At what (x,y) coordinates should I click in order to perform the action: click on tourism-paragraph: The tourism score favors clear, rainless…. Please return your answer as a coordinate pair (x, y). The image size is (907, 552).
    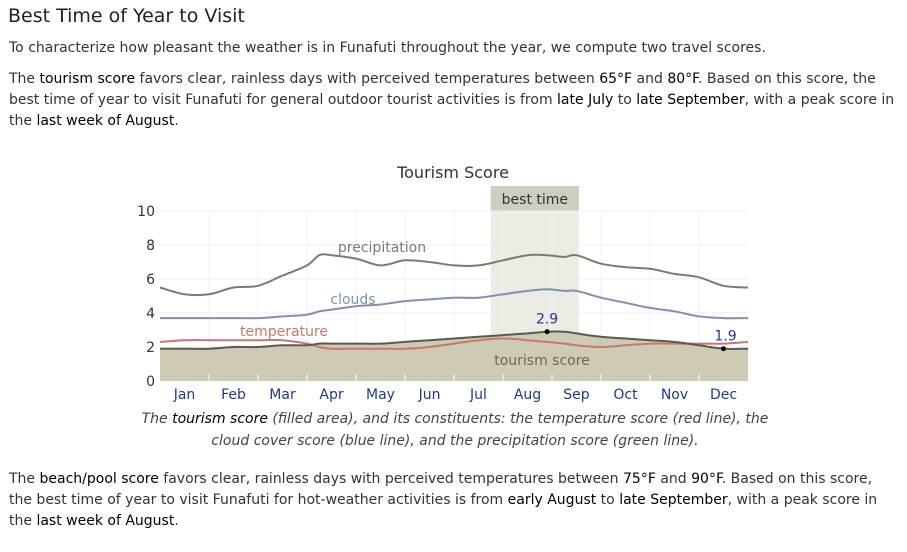
    Looking at the image, I should click on (454, 100).